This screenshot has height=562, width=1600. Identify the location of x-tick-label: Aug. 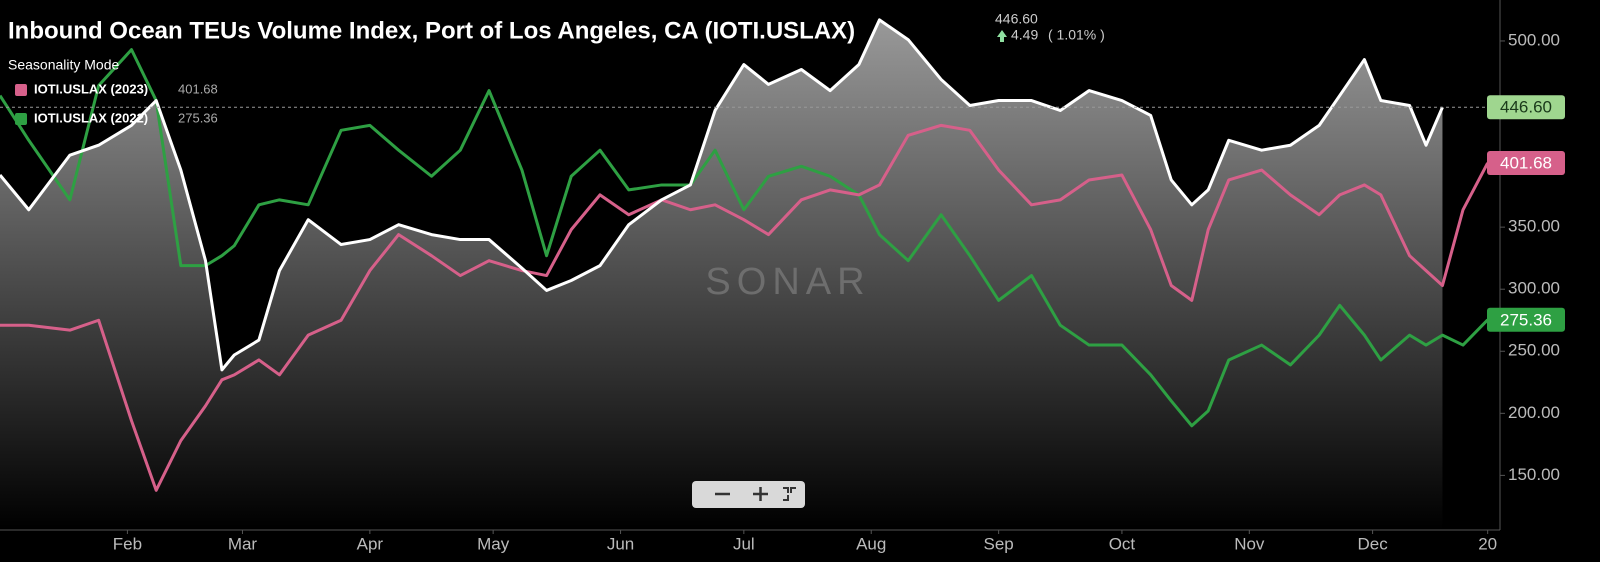
(871, 543).